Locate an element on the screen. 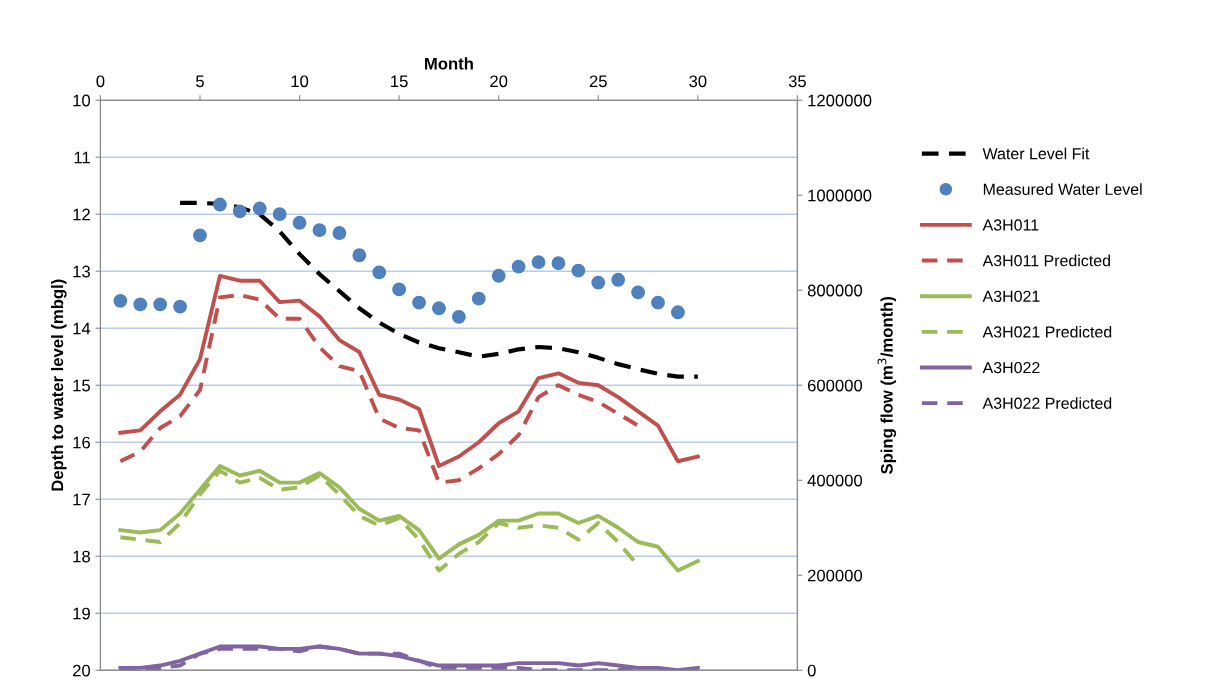  y-tick-label: 13 is located at coordinates (81, 271).